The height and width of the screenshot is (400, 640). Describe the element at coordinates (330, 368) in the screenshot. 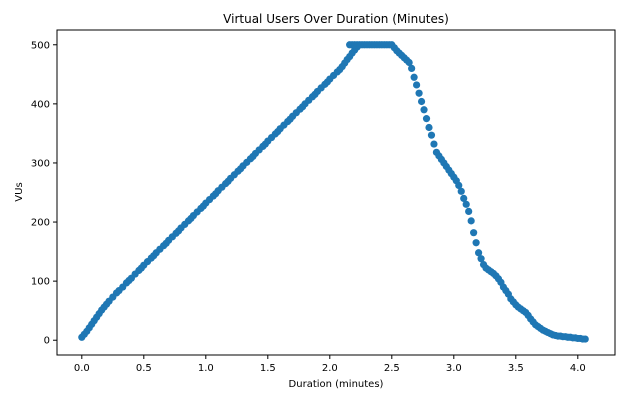

I see `x-tick-label: 2.0` at that location.